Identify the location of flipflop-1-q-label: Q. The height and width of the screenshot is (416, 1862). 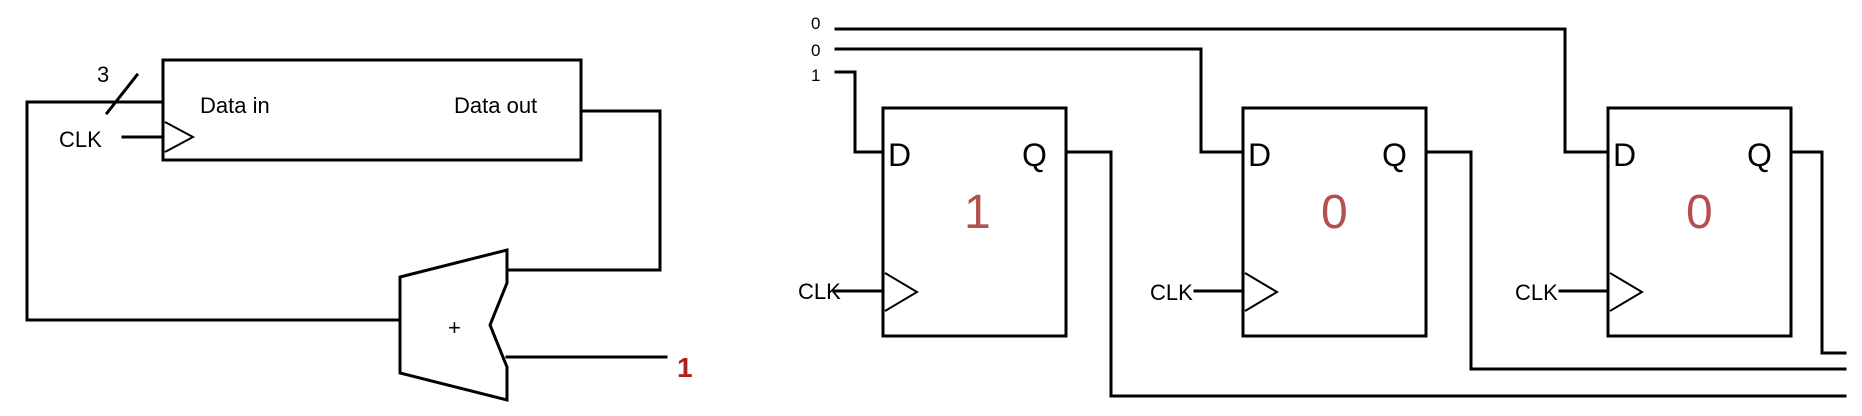
(1034, 155).